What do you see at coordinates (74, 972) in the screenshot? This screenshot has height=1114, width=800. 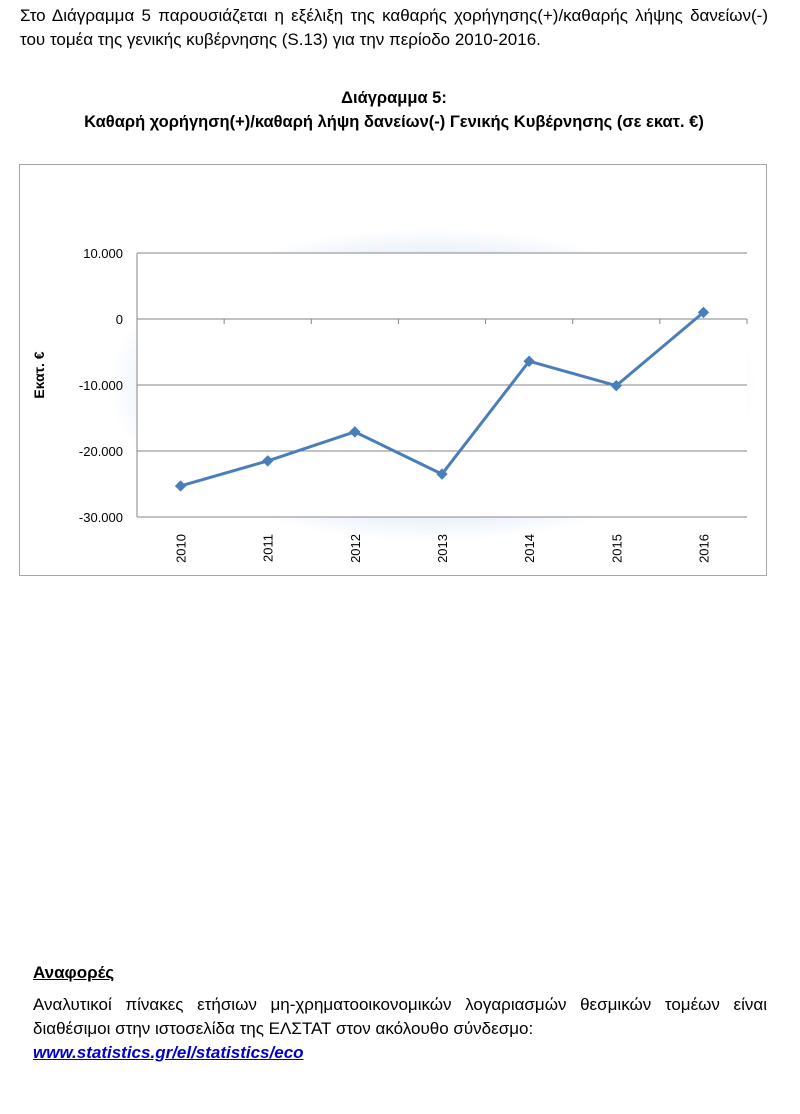 I see `references-title: Αναφορές` at bounding box center [74, 972].